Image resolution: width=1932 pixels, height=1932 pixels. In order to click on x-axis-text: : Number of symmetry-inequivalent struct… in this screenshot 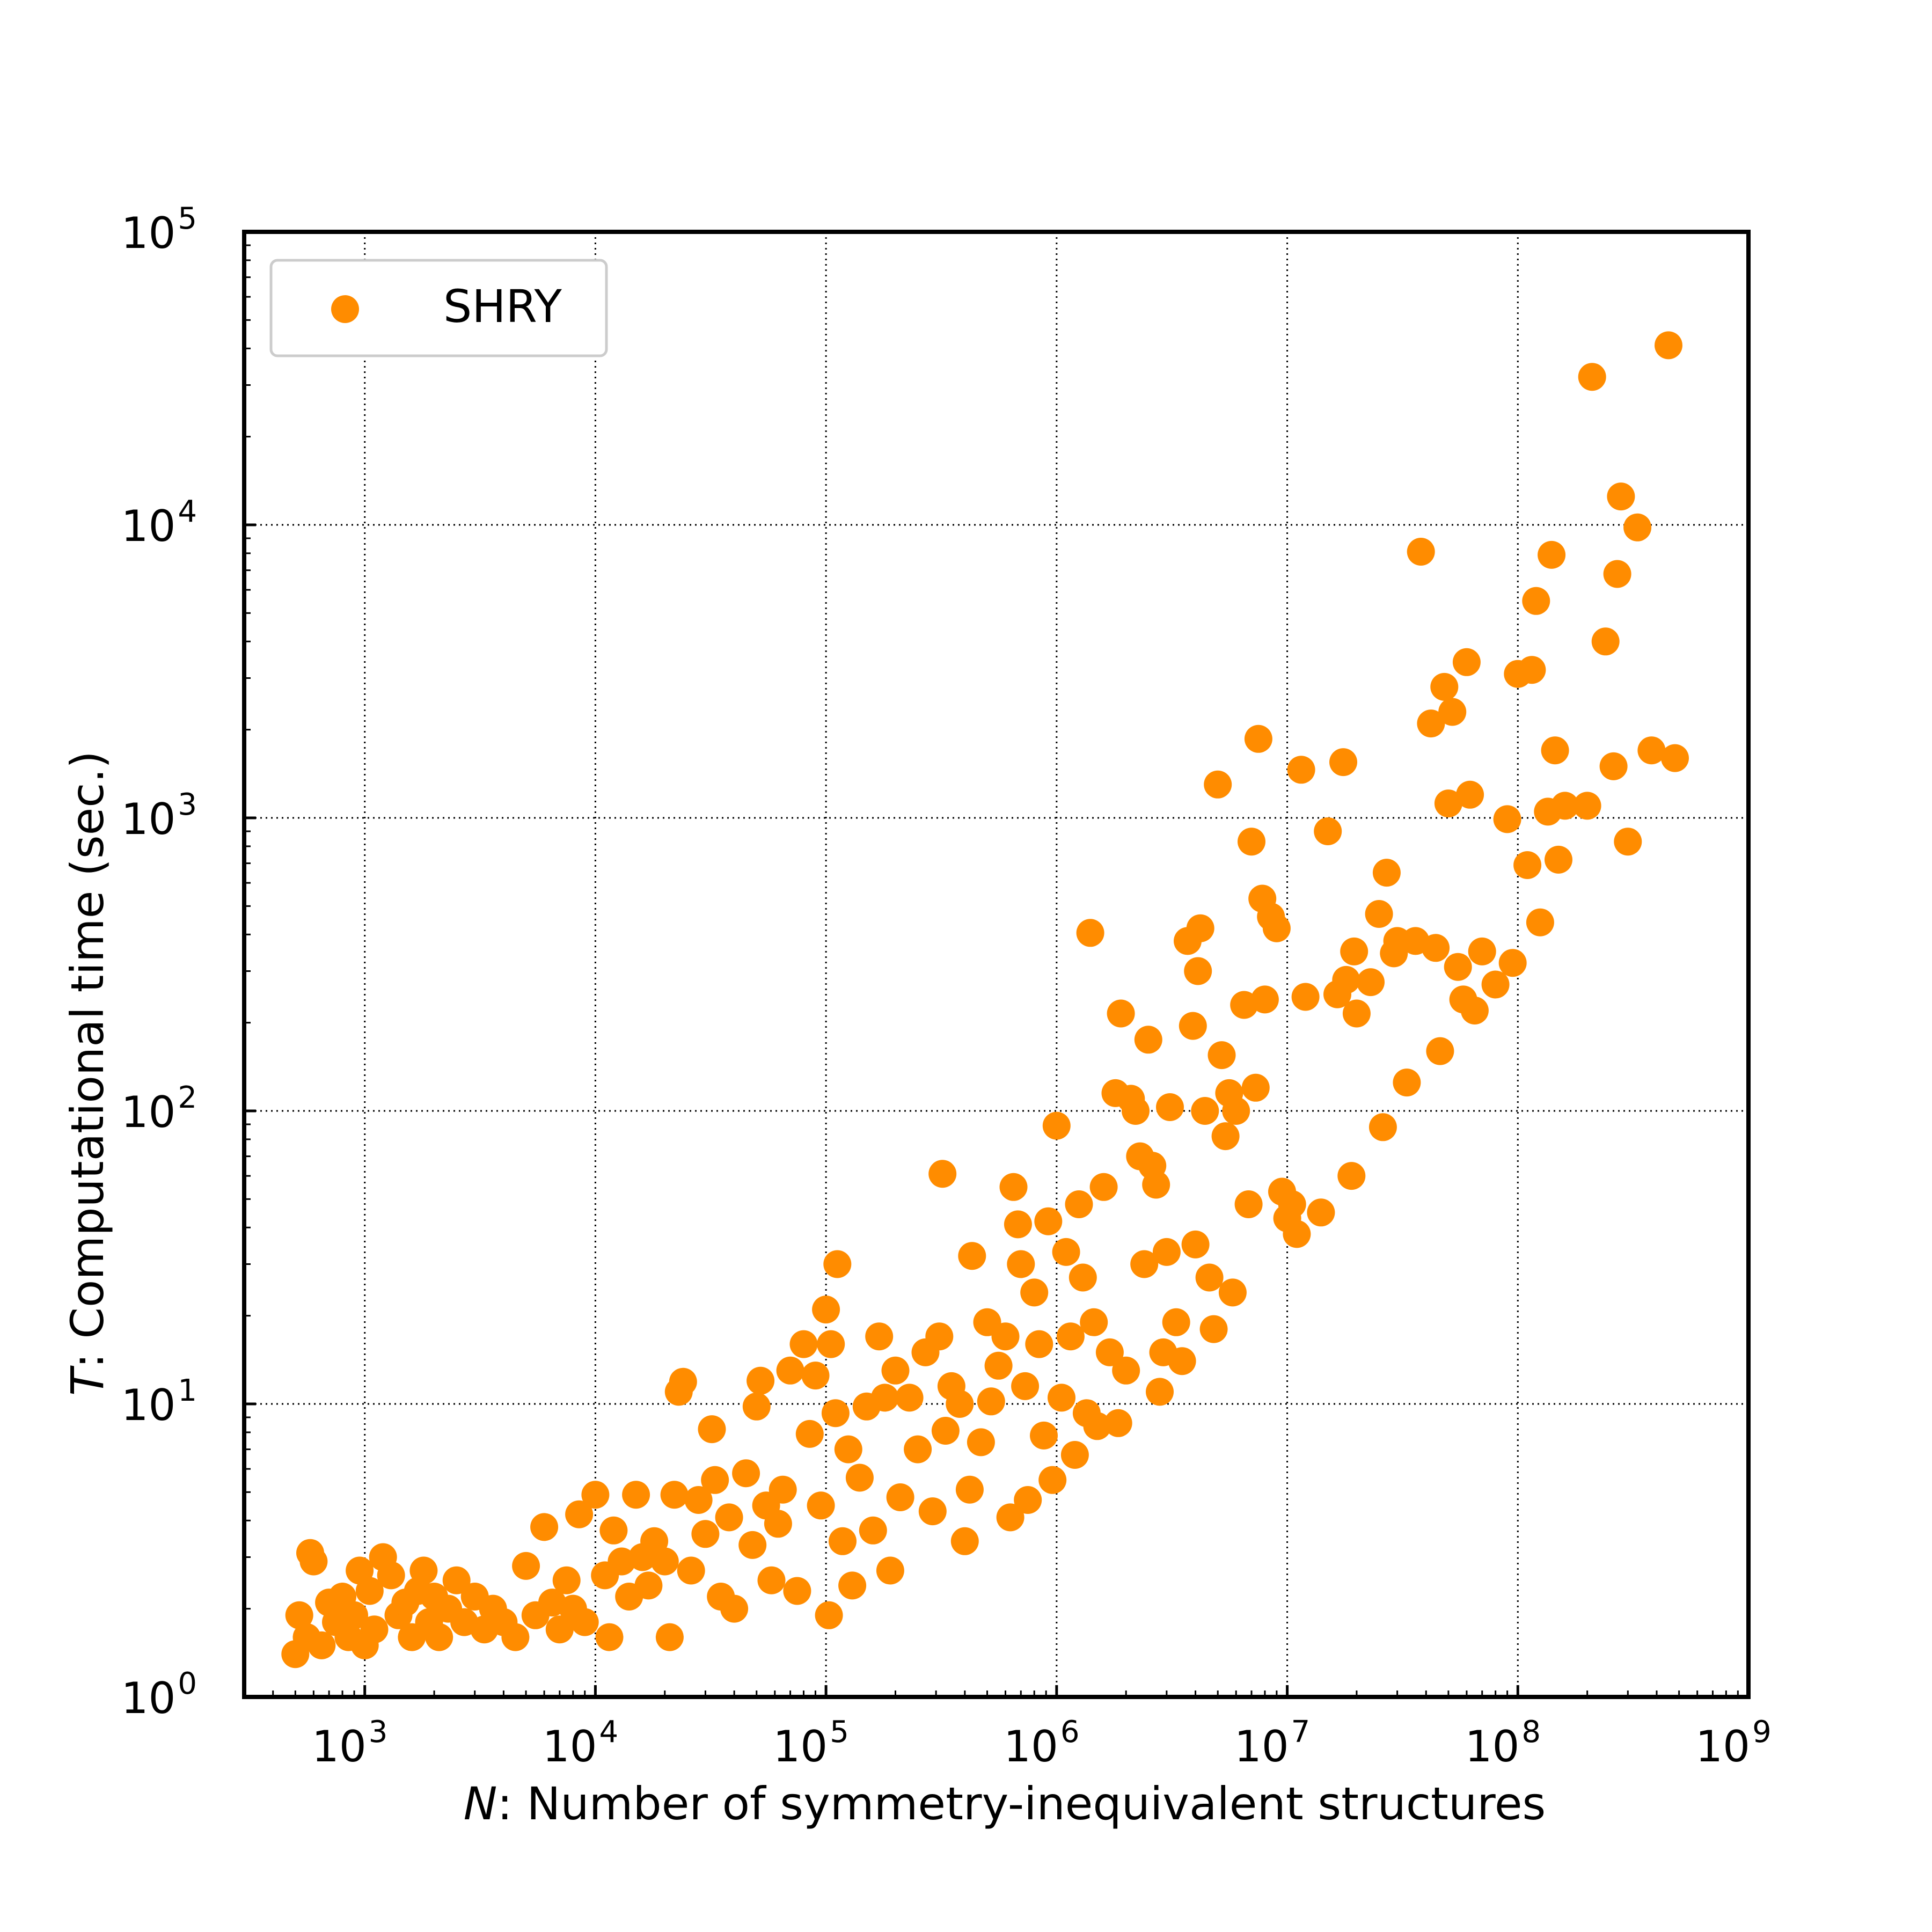, I will do `click(1021, 1803)`.